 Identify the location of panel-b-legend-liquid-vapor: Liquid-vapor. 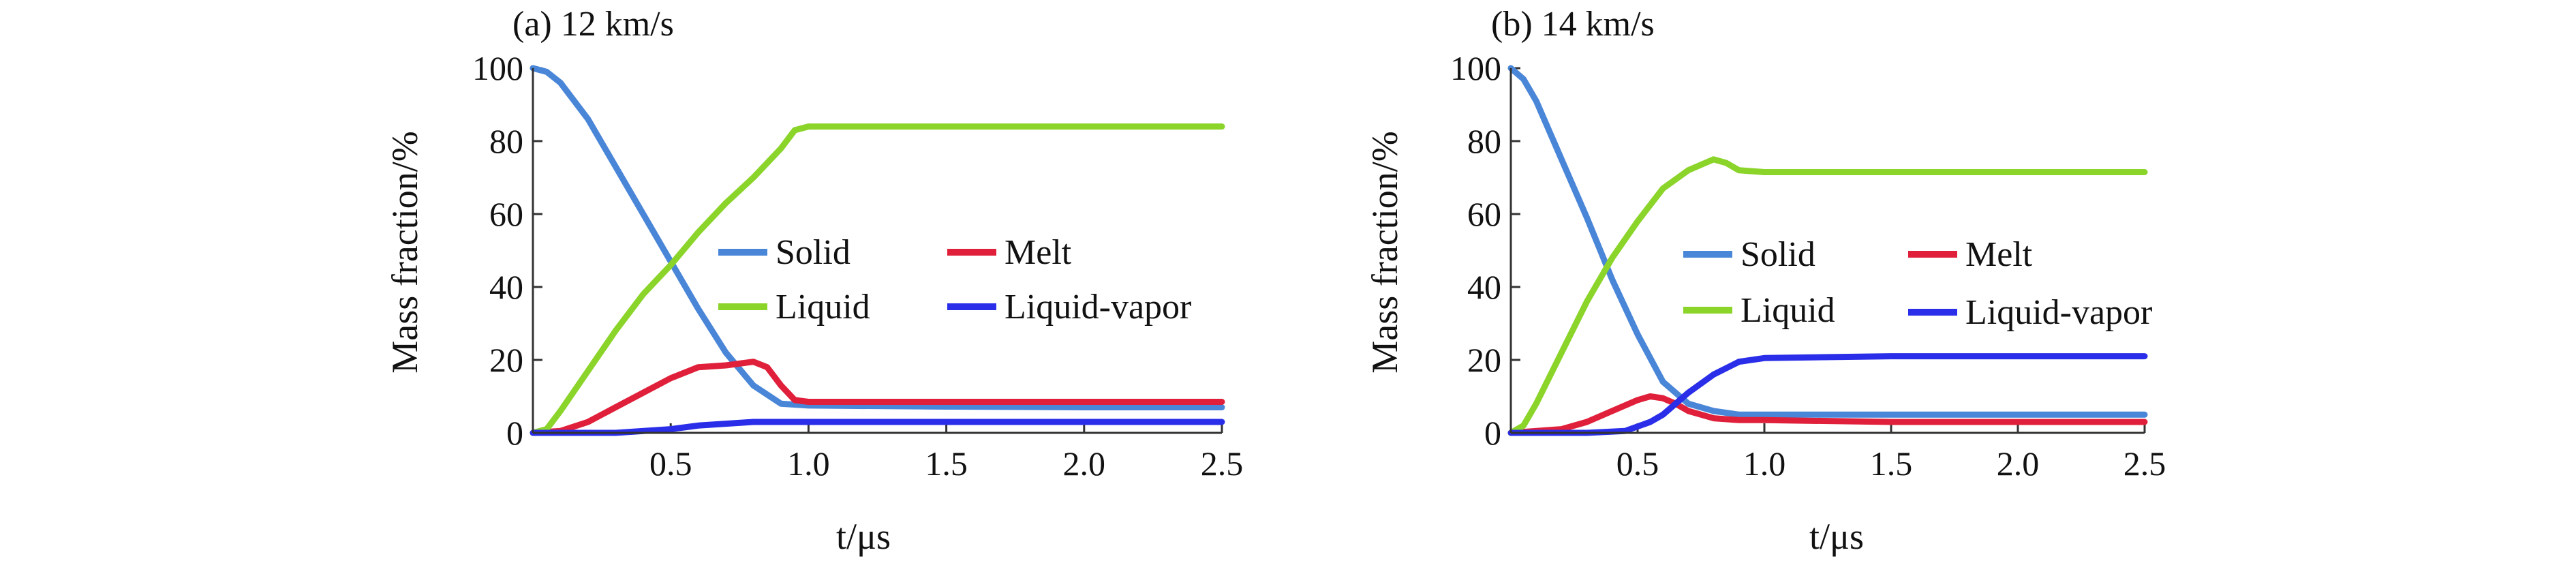
(2058, 312).